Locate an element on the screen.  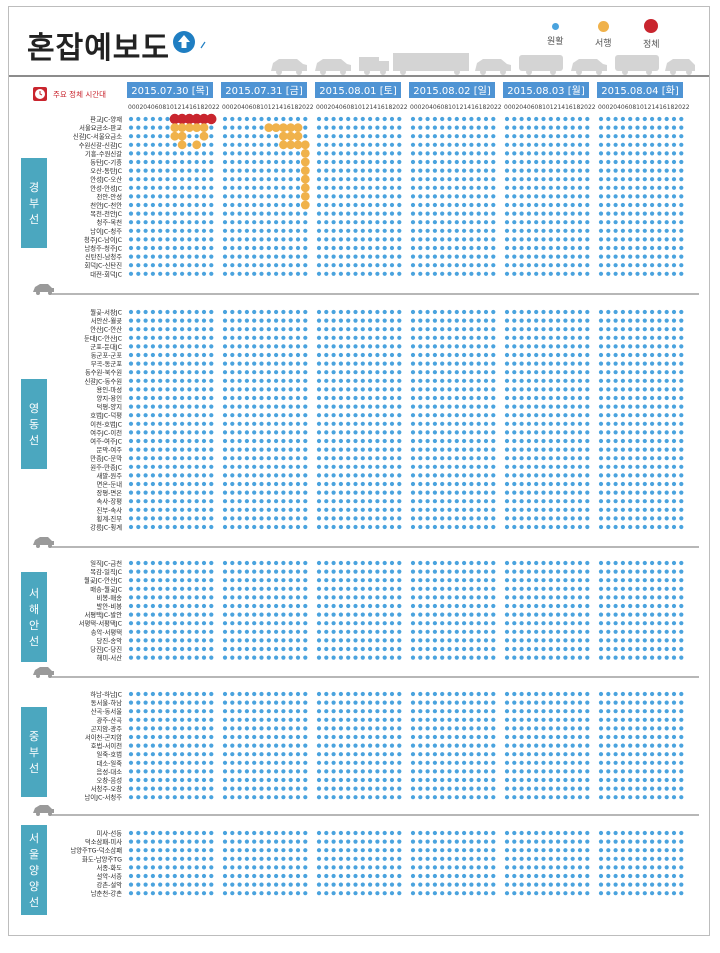
slow-dot is located at coordinates (305, 205).